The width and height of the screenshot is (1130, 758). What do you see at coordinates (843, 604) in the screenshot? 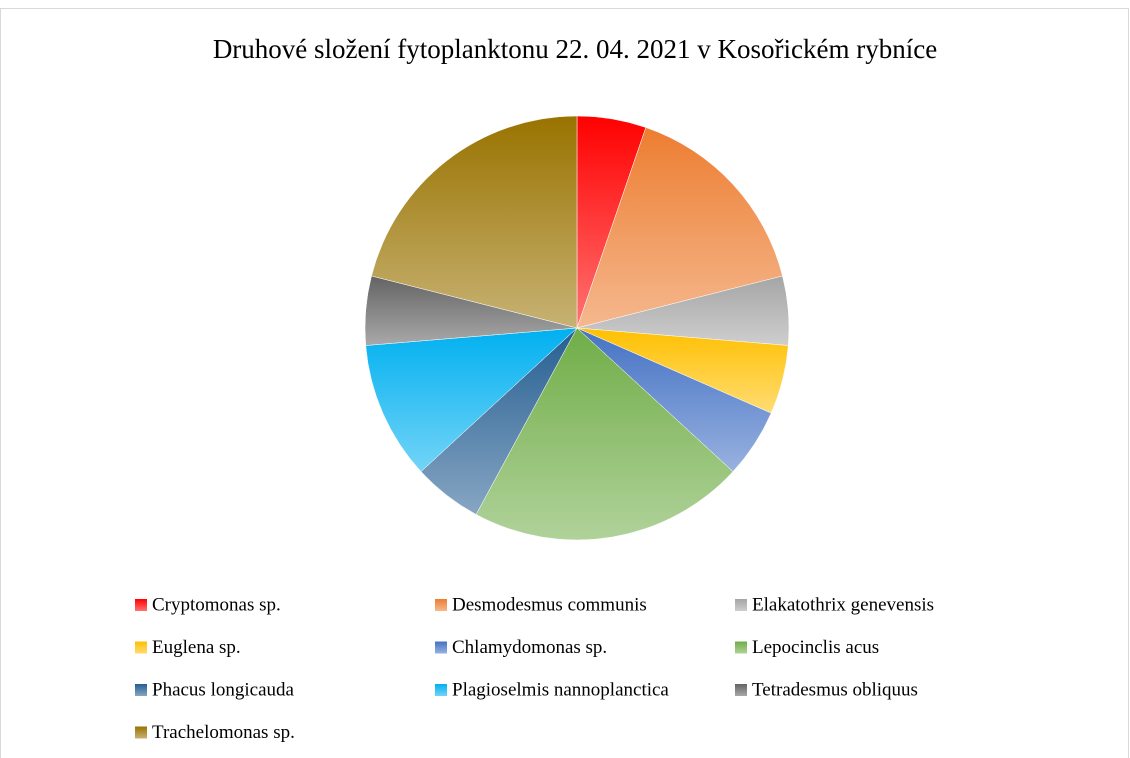
I see `legend-label: Elakatothrix genevensis` at bounding box center [843, 604].